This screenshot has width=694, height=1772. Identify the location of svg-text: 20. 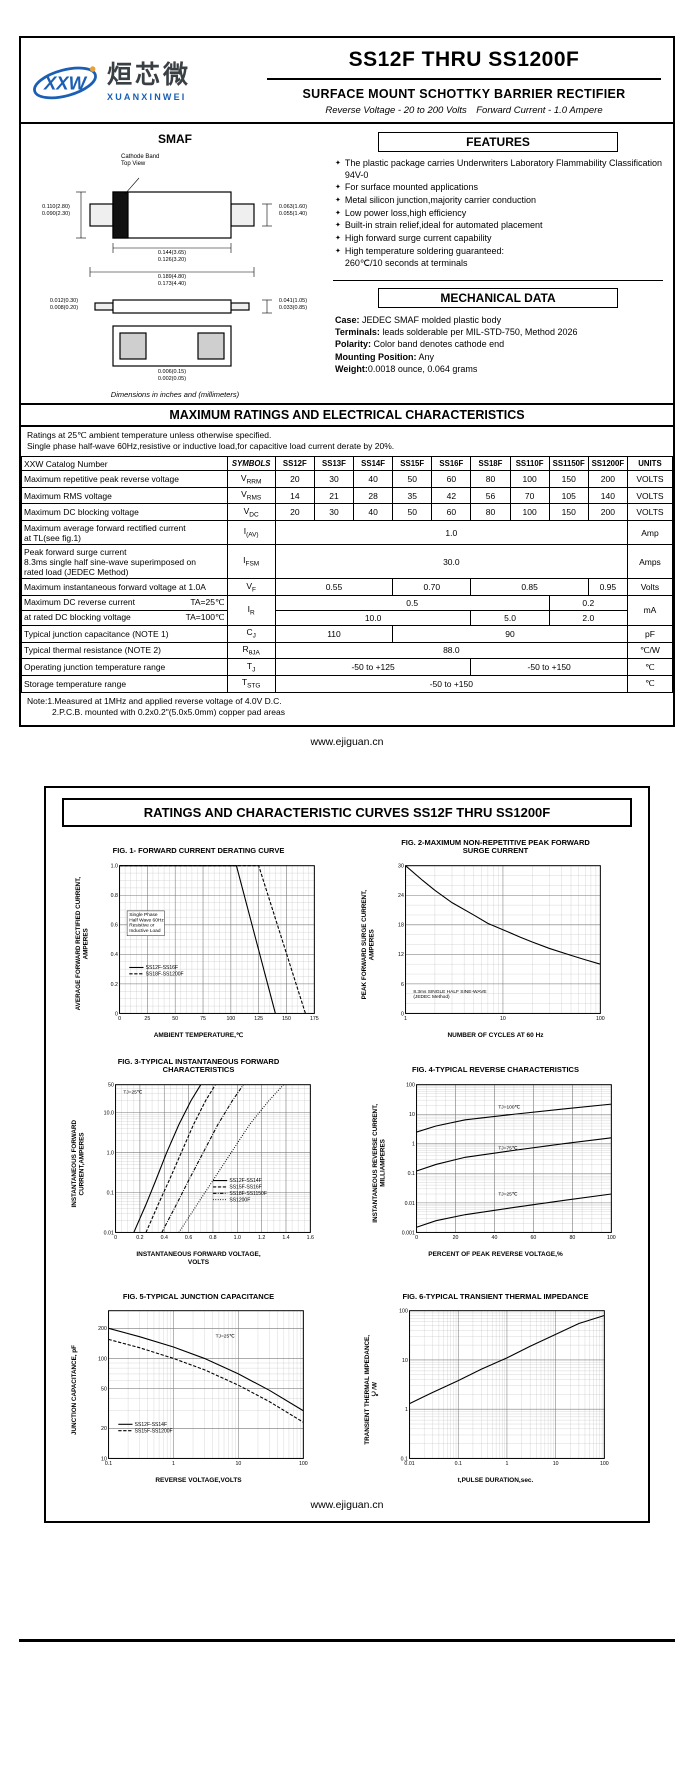
(104, 1430).